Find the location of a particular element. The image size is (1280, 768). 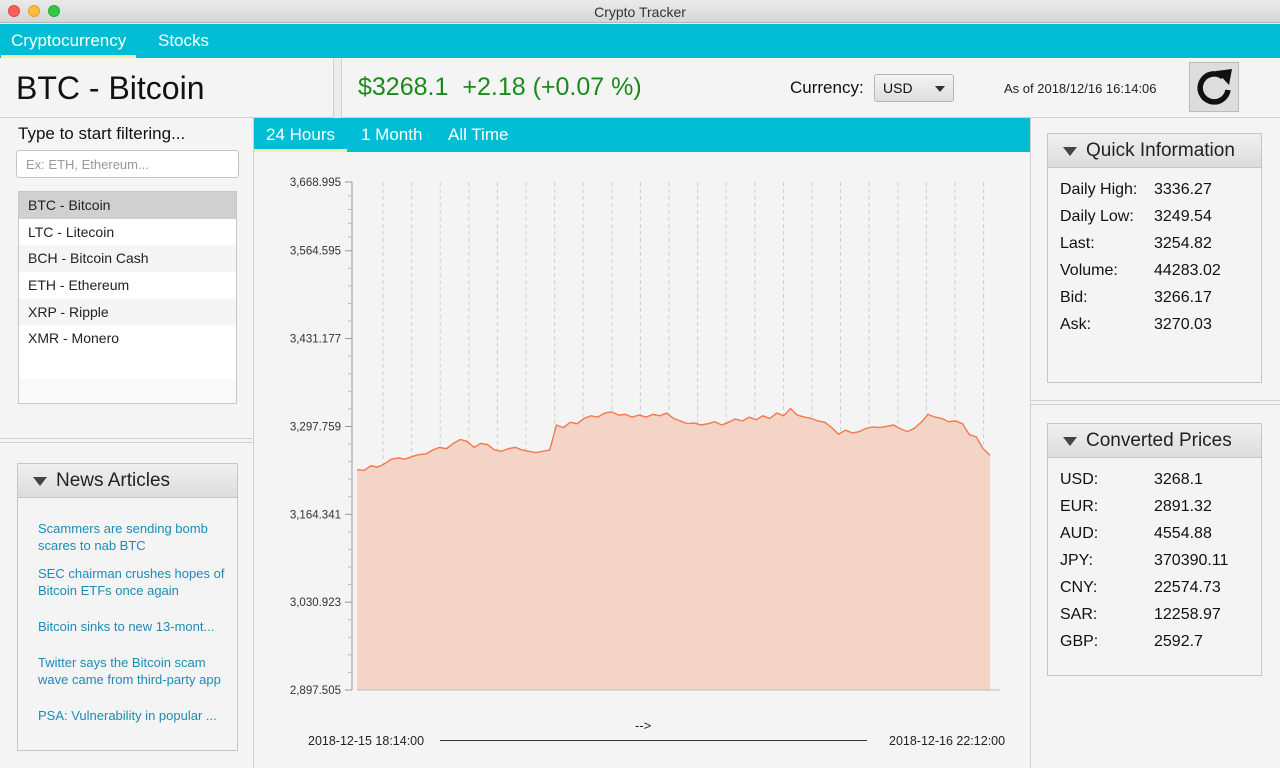

info-key: Ask: is located at coordinates (1076, 324).